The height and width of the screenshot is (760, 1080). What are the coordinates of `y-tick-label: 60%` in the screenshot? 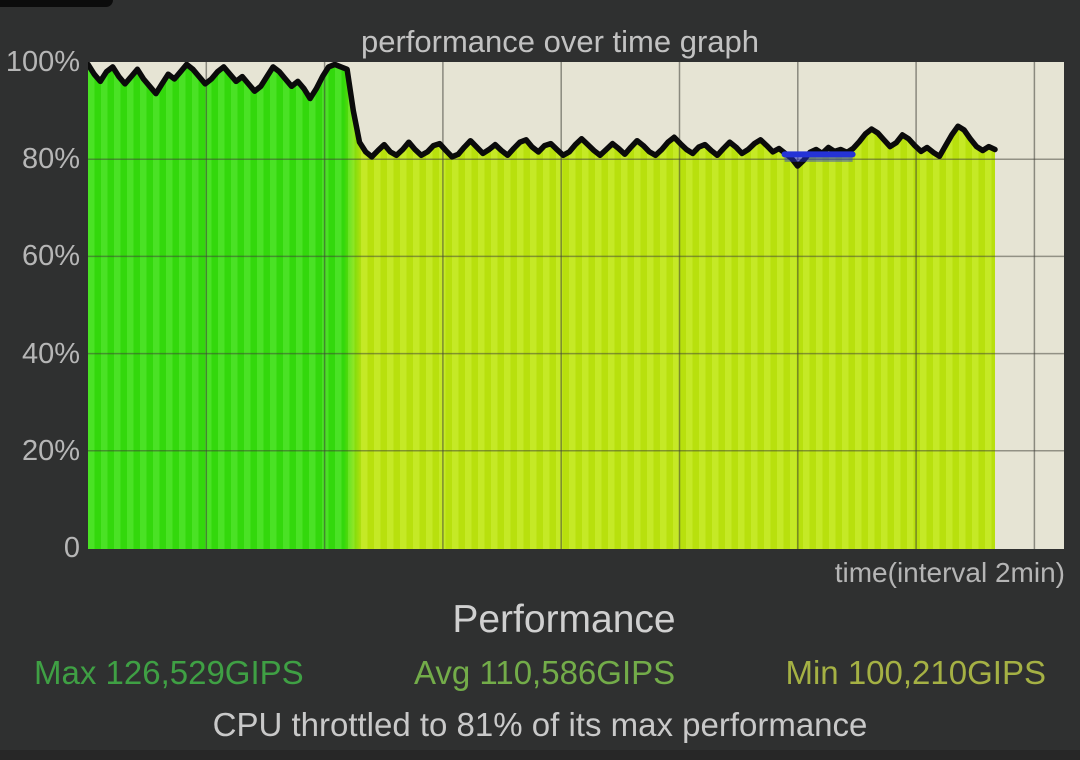 It's located at (50, 256).